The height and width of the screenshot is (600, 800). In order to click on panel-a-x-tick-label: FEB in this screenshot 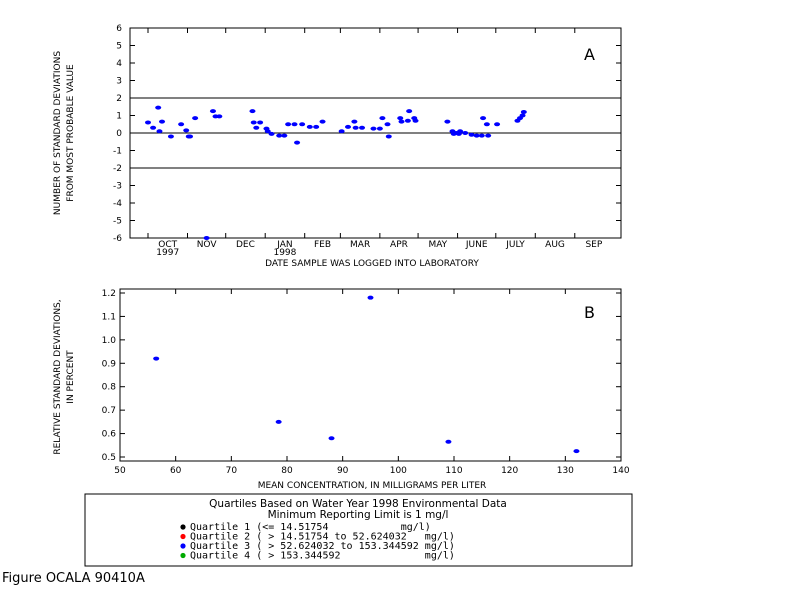, I will do `click(322, 245)`.